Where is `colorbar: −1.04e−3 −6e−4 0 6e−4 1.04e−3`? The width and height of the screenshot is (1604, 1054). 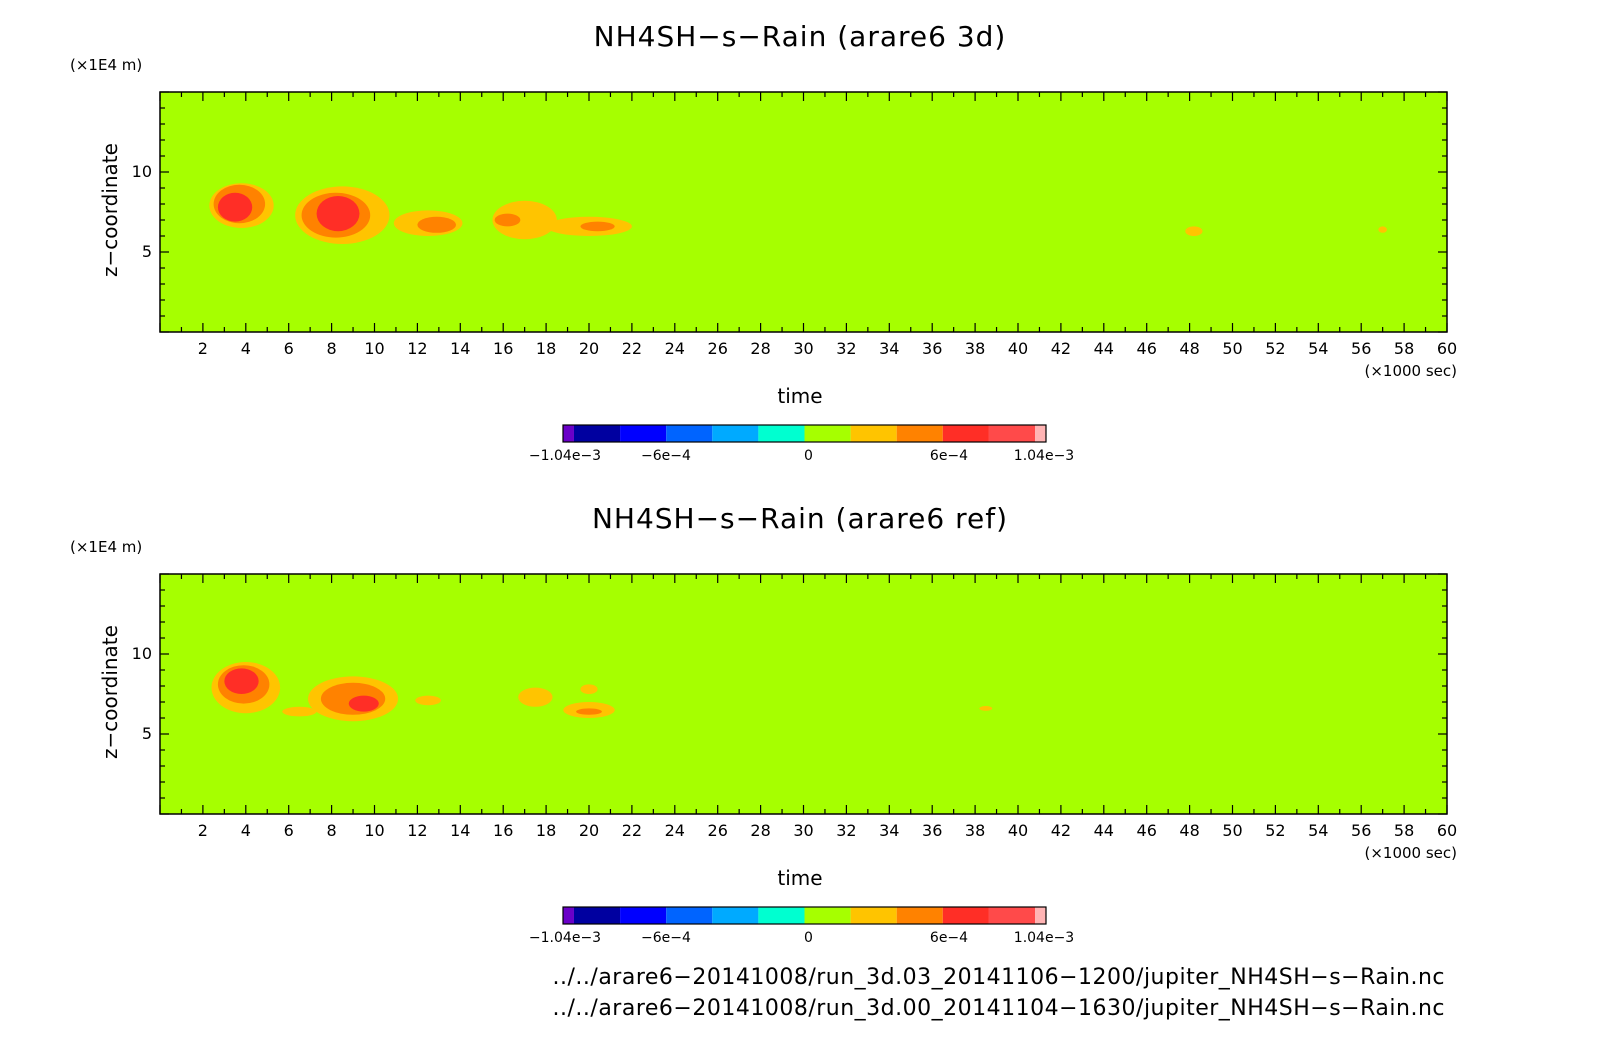
colorbar: −1.04e−3 −6e−4 0 6e−4 1.04e−3 is located at coordinates (801, 444).